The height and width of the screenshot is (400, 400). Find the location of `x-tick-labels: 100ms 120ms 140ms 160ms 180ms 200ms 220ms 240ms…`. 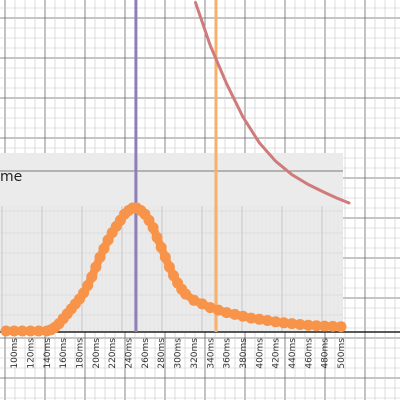

x-tick-labels: 100ms 120ms 140ms 160ms 180ms 200ms 220ms 240ms… is located at coordinates (178, 353).